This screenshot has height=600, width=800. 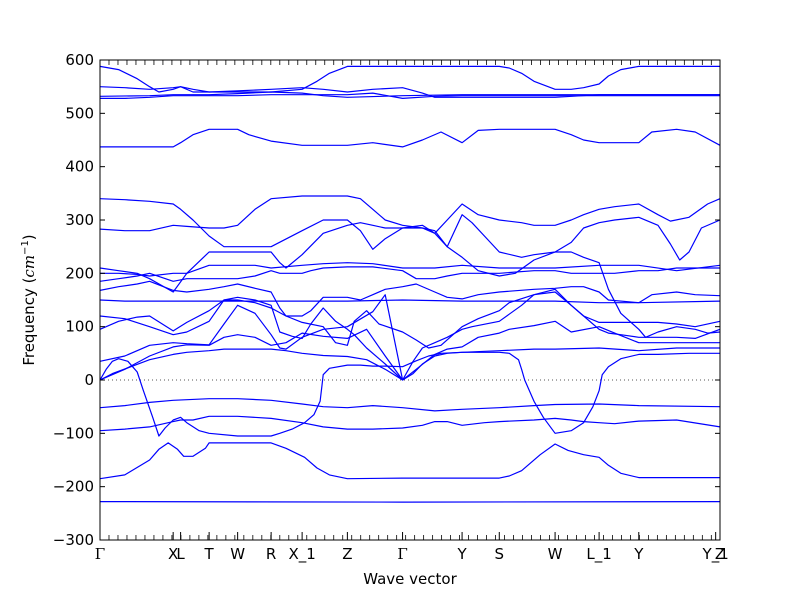 What do you see at coordinates (500, 554) in the screenshot?
I see `x-tick-label: S` at bounding box center [500, 554].